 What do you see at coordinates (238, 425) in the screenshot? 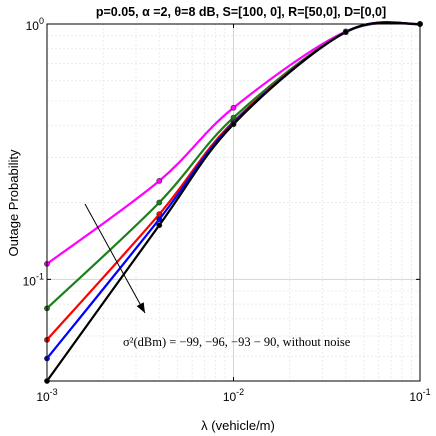
I see `x-axis-label: λ (vehicle/m)` at bounding box center [238, 425].